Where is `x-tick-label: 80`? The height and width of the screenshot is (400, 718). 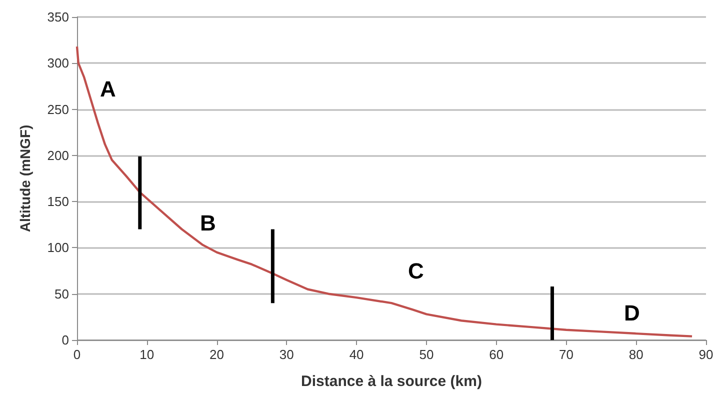 x-tick-label: 80 is located at coordinates (636, 354).